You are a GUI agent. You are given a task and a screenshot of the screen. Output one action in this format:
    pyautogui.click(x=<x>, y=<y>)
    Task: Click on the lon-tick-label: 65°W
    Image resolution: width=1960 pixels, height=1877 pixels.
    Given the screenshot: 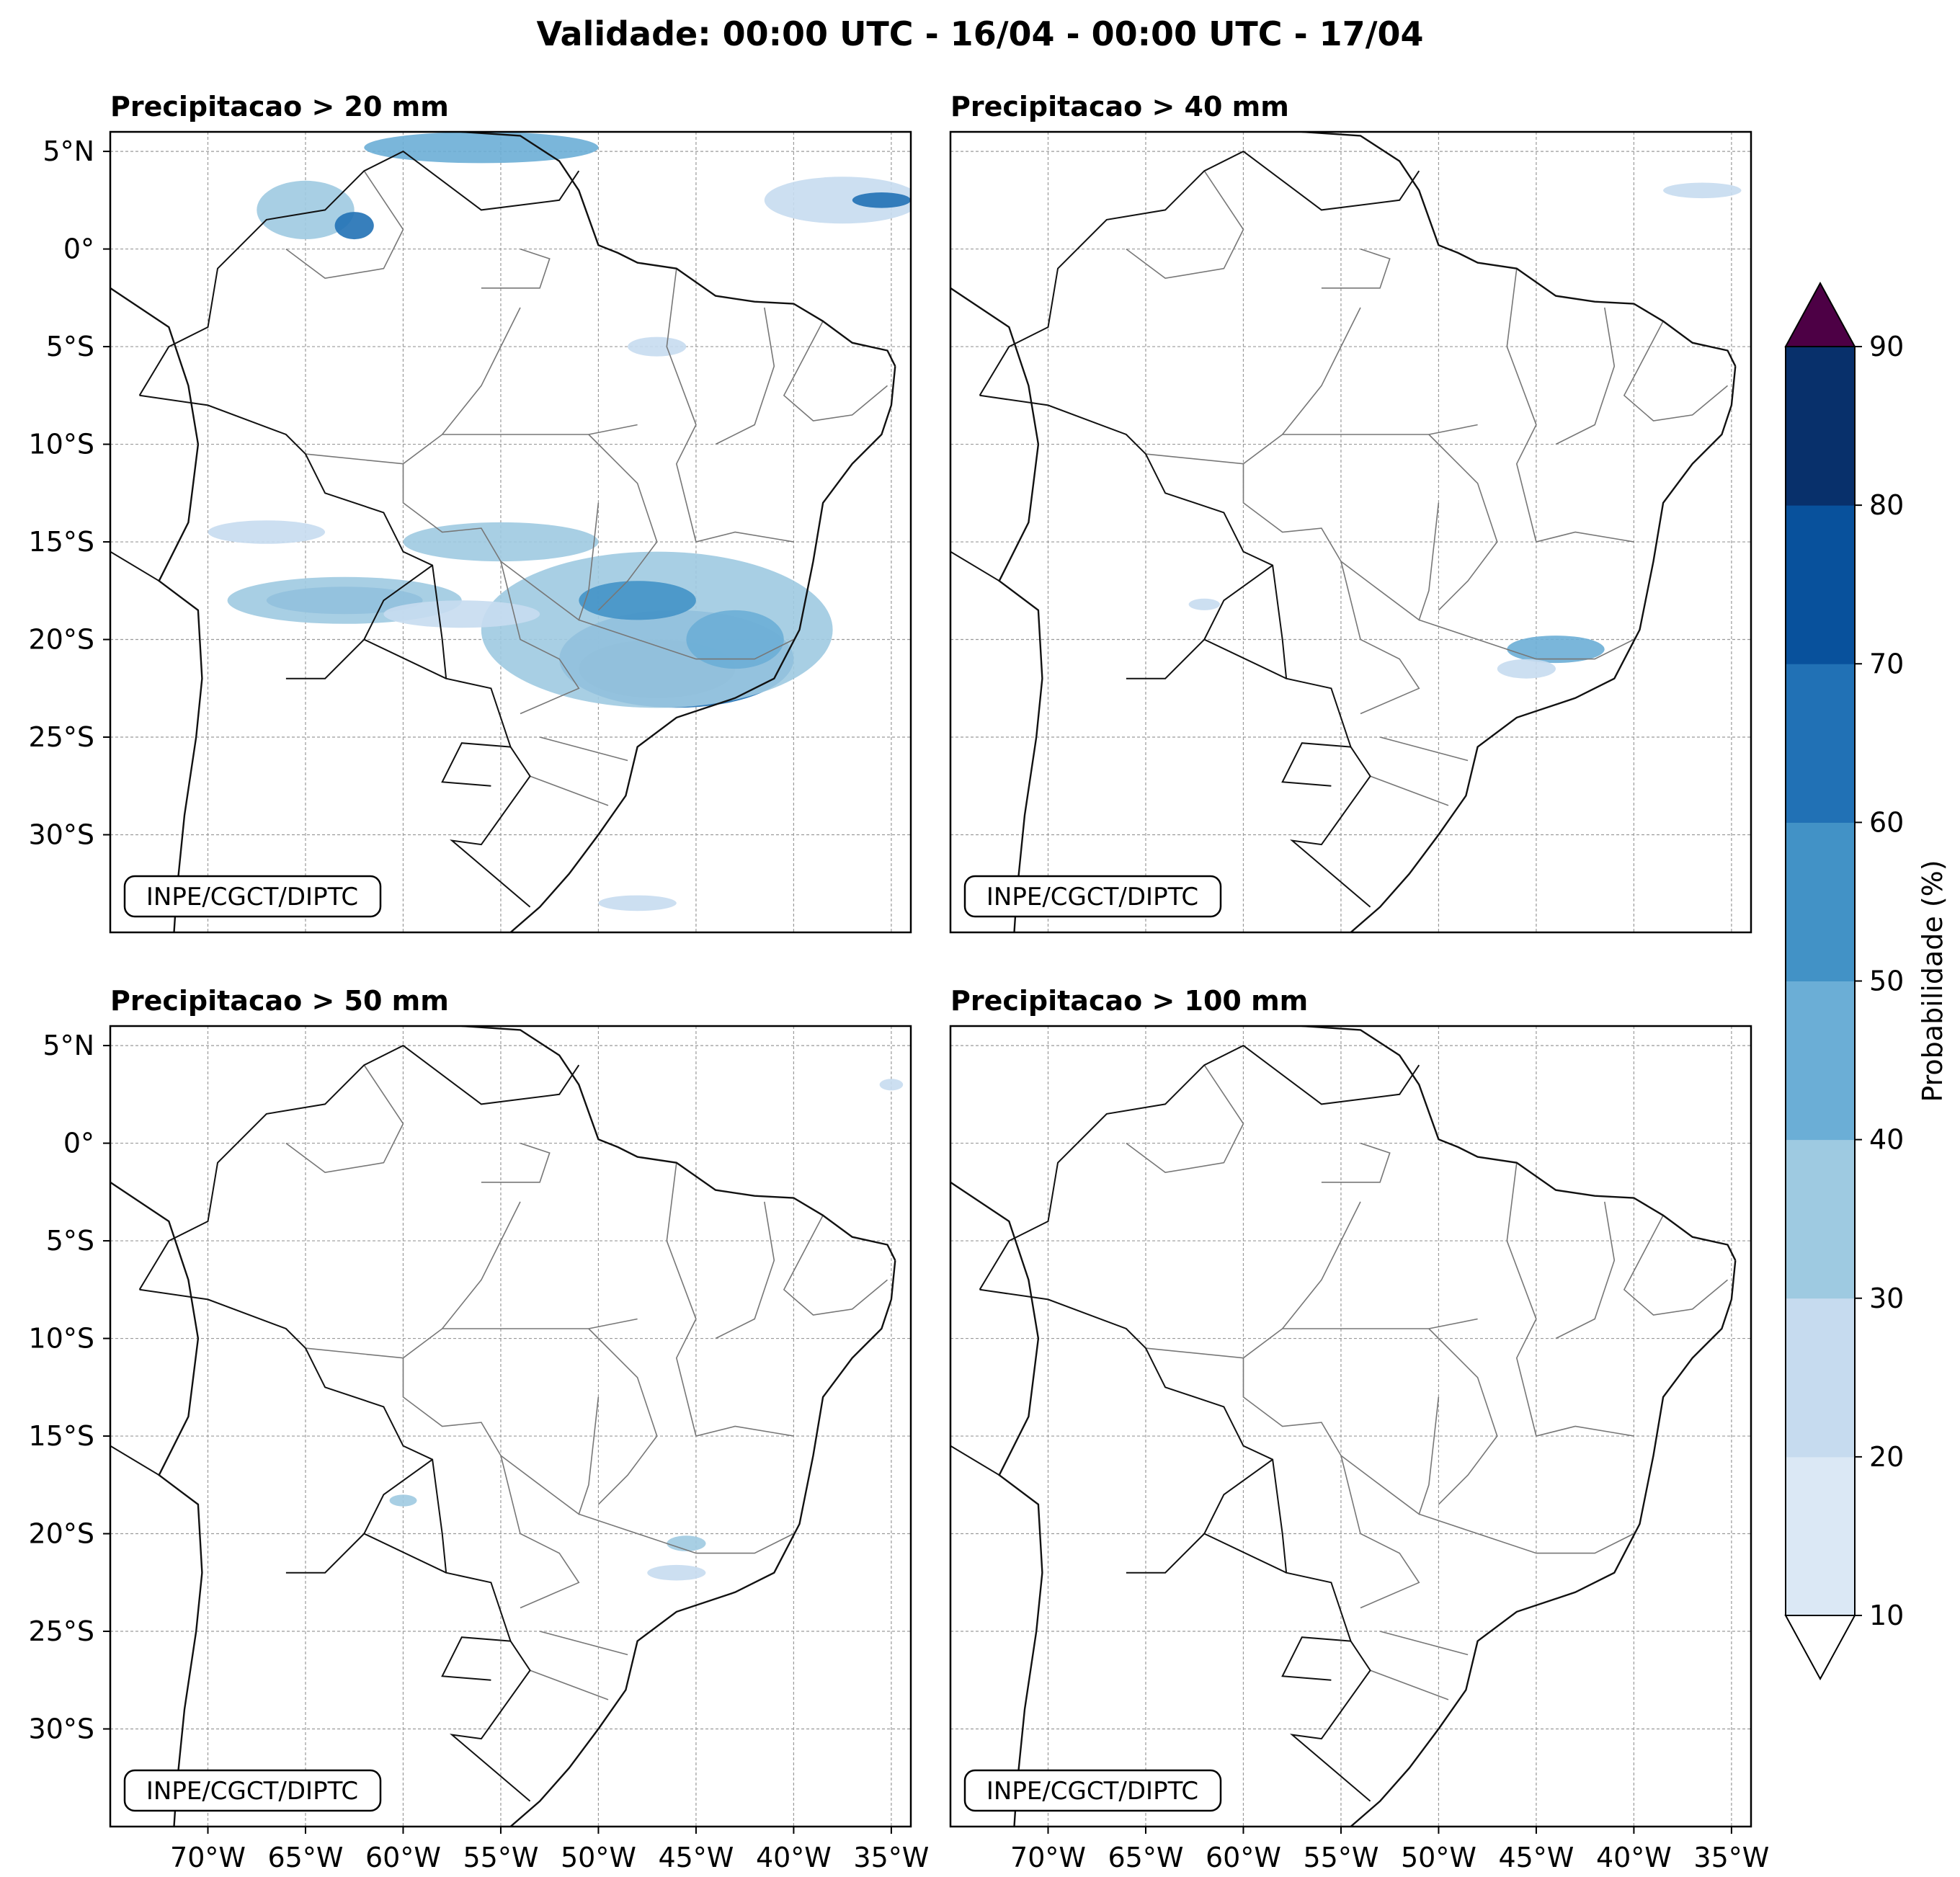 What is the action you would take?
    pyautogui.click(x=306, y=1857)
    